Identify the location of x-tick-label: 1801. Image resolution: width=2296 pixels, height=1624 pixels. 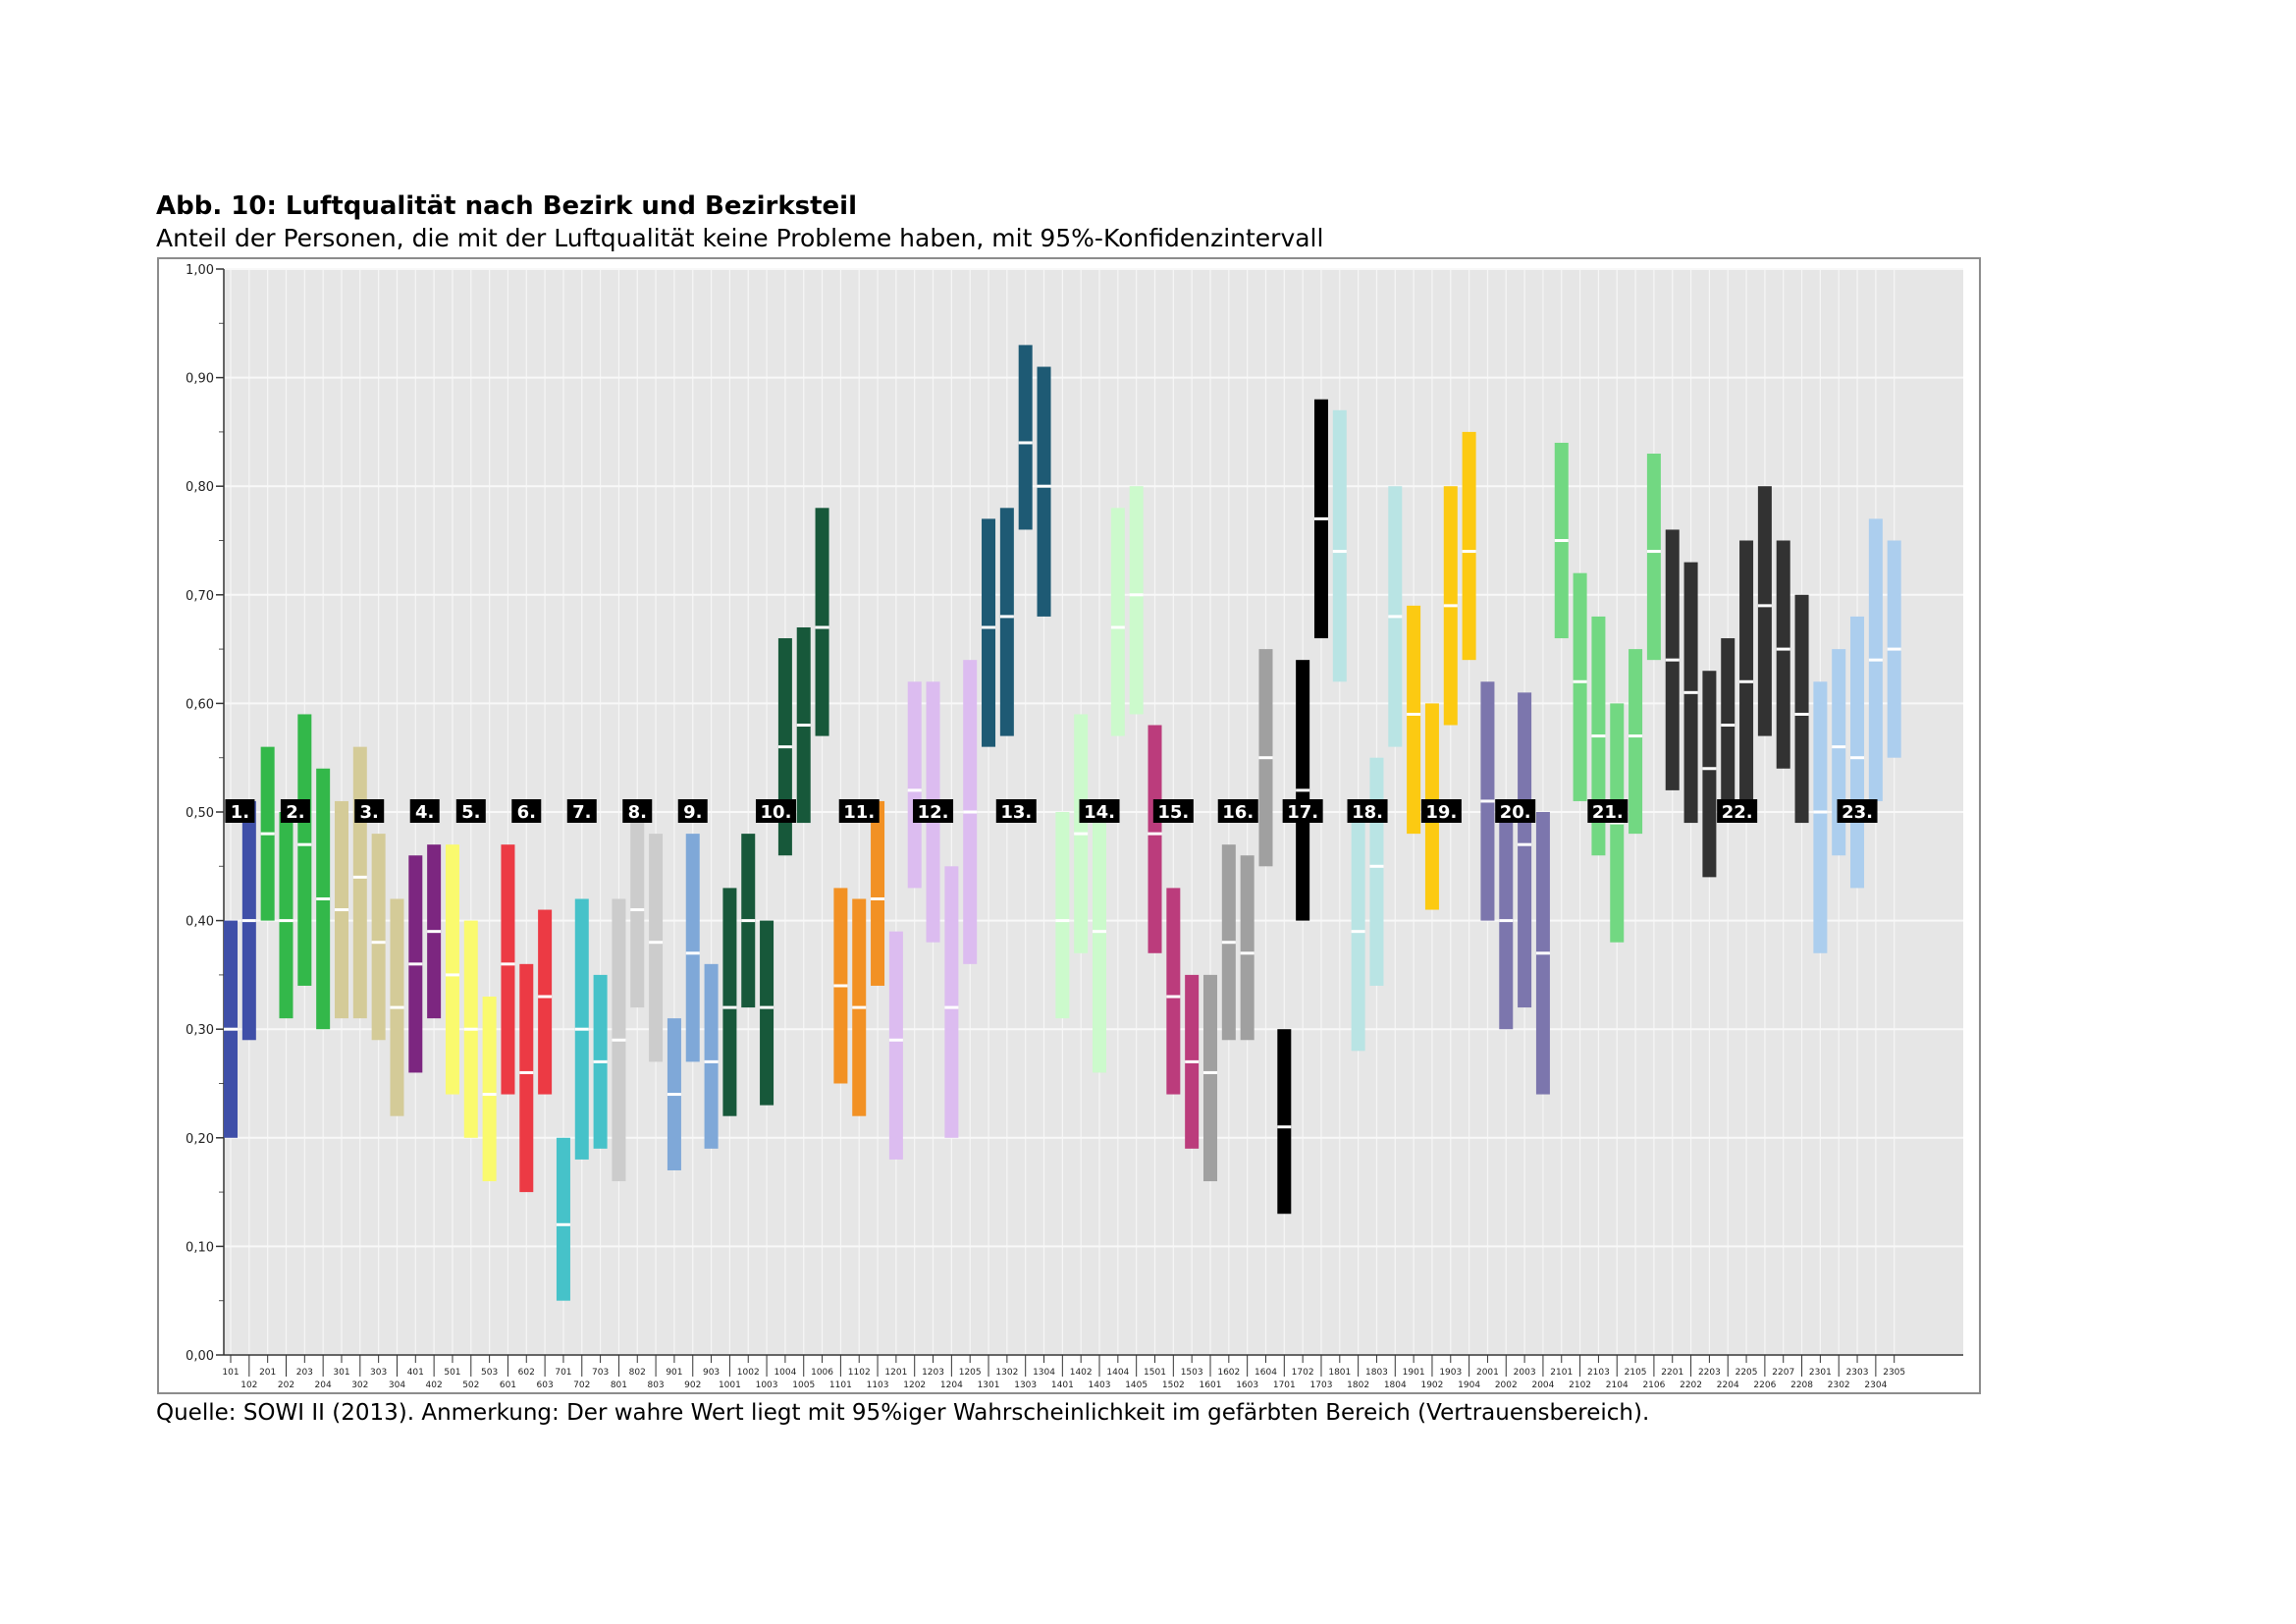
(1339, 1373).